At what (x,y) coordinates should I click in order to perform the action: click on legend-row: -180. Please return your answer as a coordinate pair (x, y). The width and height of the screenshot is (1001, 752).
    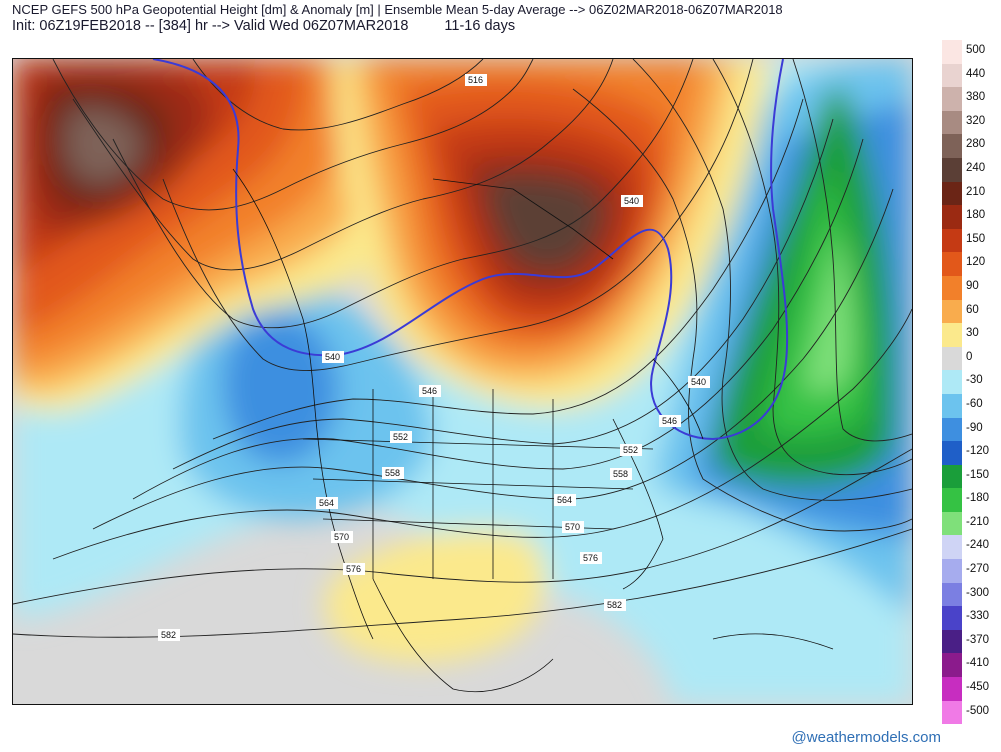
    Looking at the image, I should click on (970, 500).